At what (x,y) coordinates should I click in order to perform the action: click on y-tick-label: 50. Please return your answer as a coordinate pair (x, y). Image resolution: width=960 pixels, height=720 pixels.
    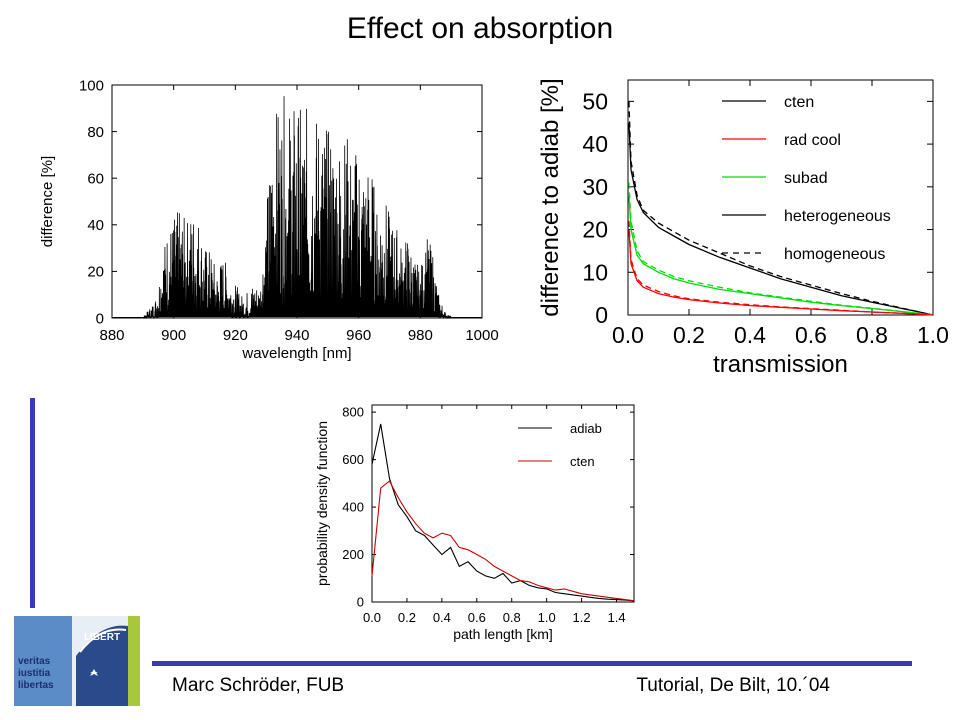
    Looking at the image, I should click on (595, 101).